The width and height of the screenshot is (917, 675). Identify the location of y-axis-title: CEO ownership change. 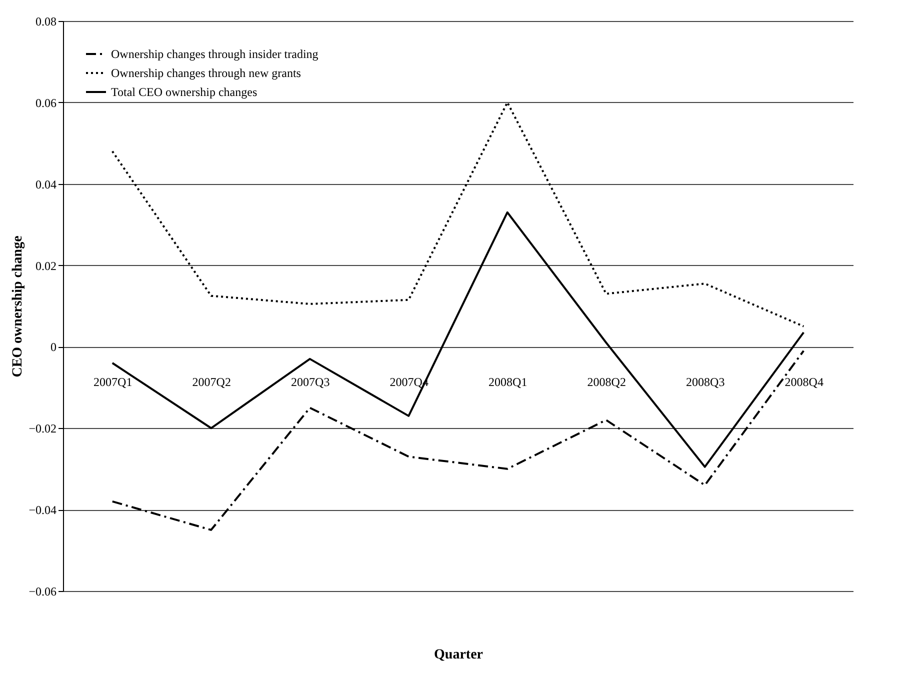
(18, 307).